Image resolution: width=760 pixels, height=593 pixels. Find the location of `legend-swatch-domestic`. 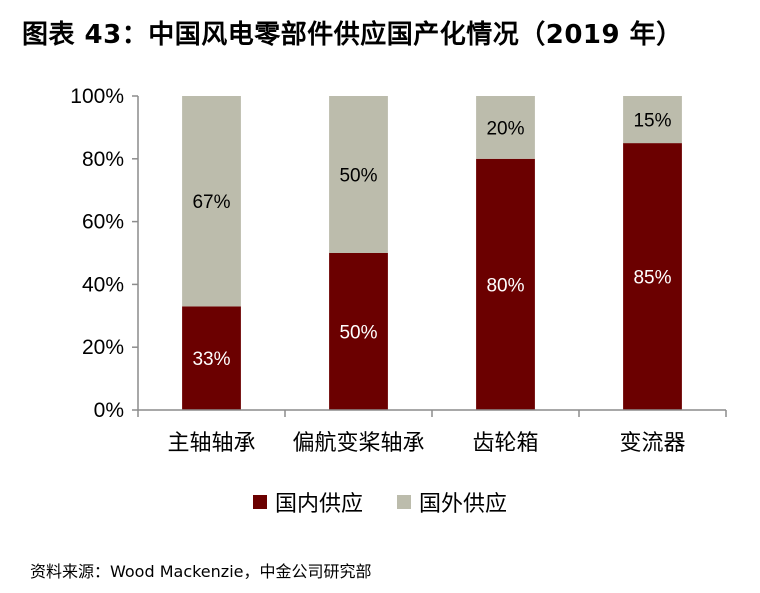

legend-swatch-domestic is located at coordinates (259, 502).